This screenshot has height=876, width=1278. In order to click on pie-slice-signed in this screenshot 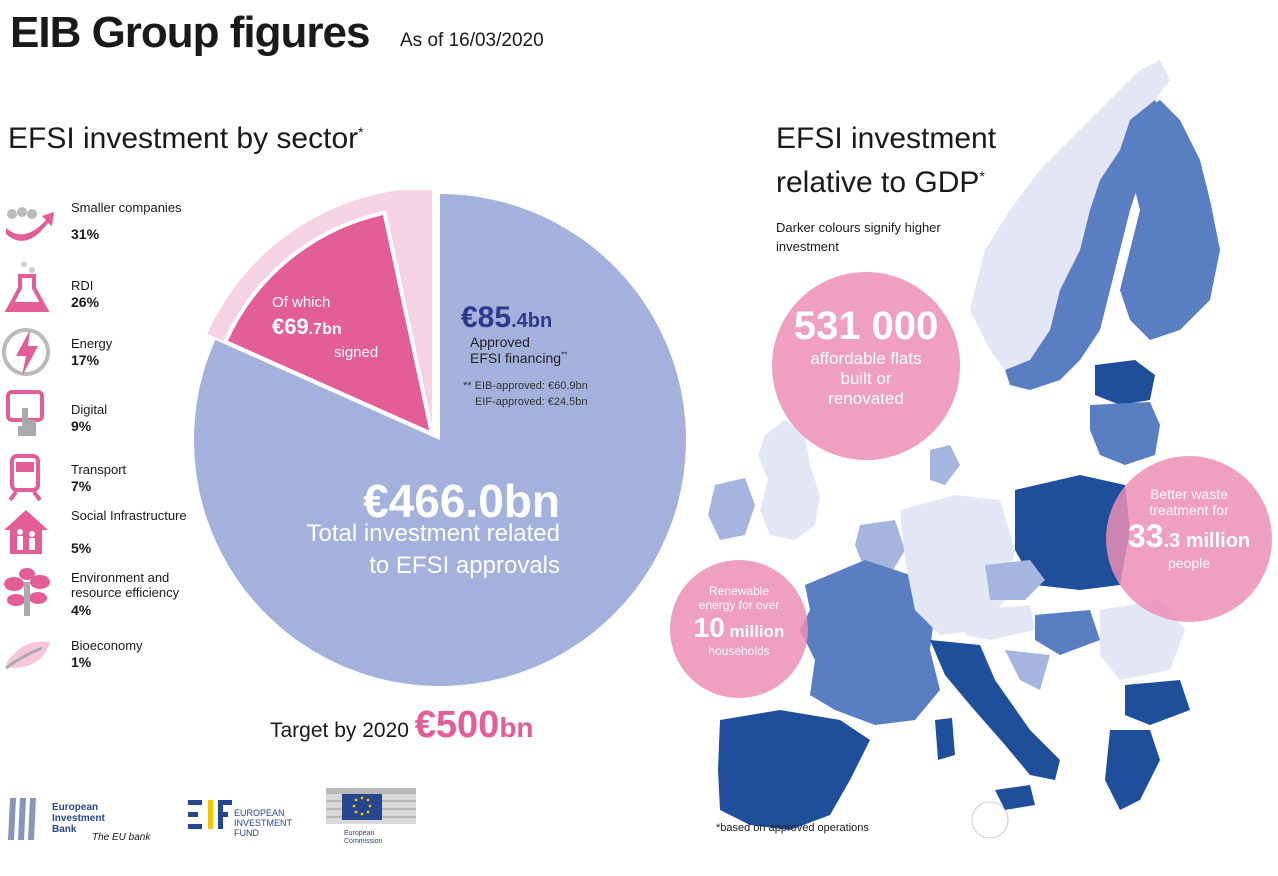, I will do `click(328, 324)`.